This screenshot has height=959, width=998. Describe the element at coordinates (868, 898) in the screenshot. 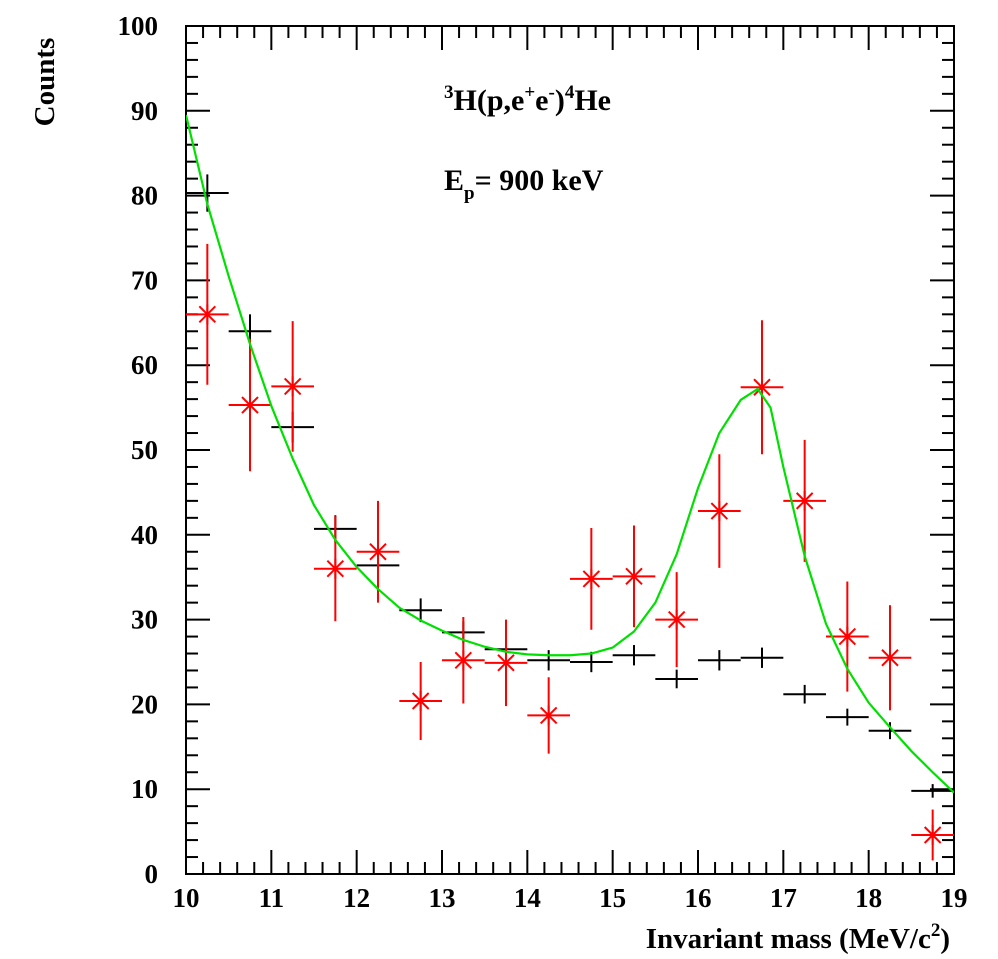

I see `x-tick-label: 18` at that location.